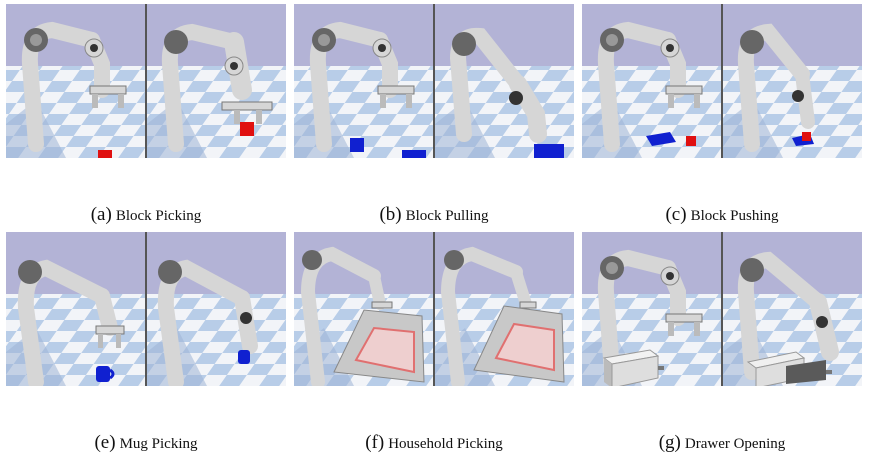 The height and width of the screenshot is (460, 869). I want to click on red-block-right, so click(806, 136).